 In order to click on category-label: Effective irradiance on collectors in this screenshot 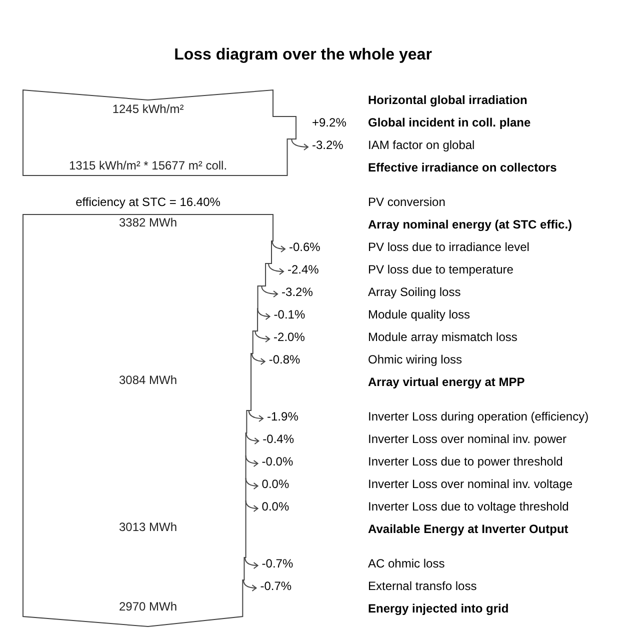, I will do `click(463, 167)`.